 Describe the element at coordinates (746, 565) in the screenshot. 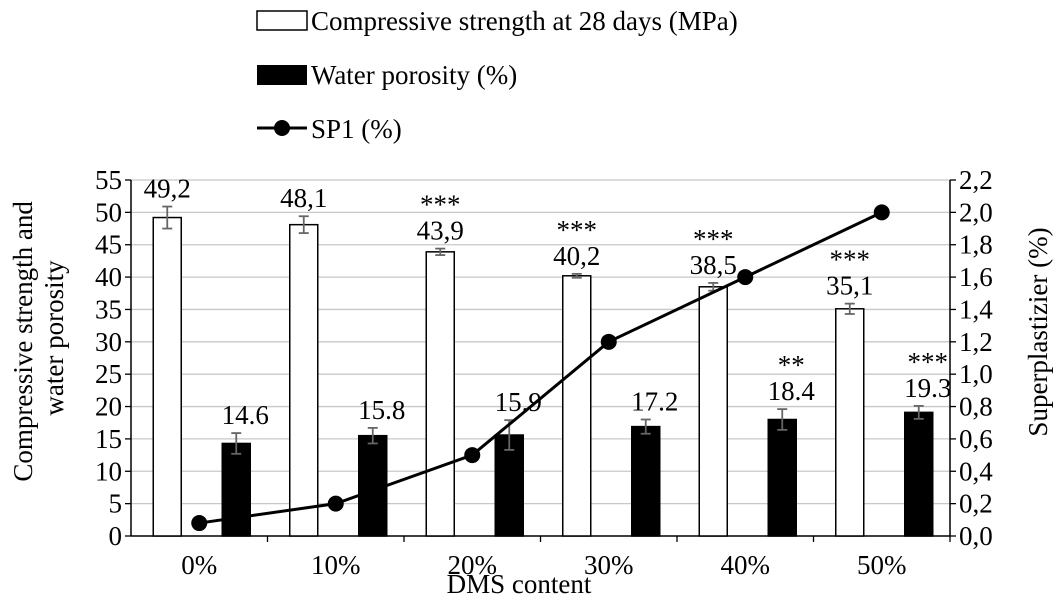

I see `x-tick-label: 40%` at that location.